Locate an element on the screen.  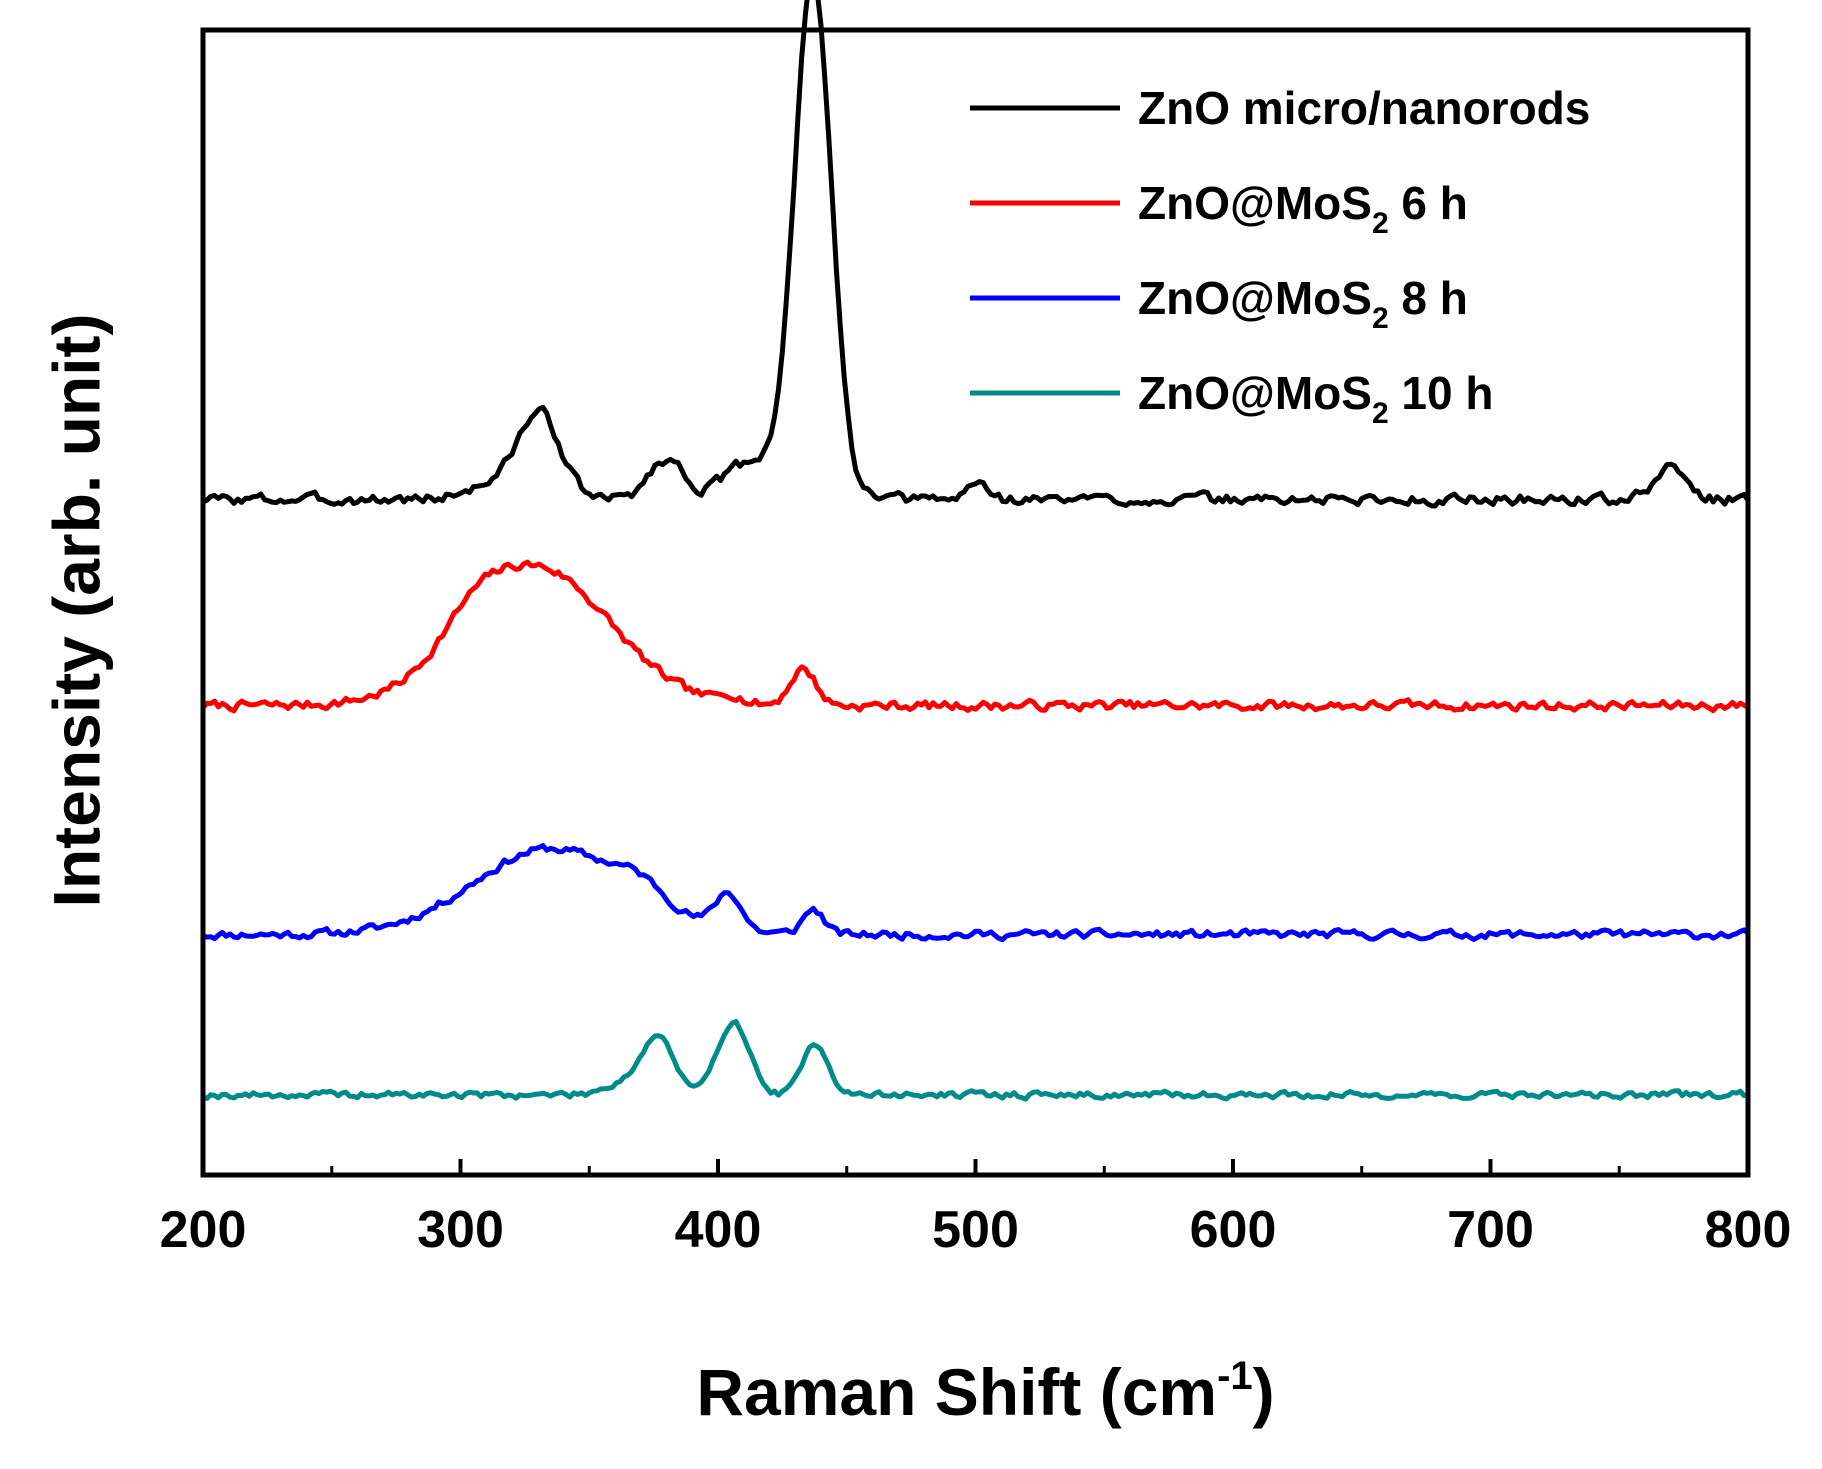
legend-label-2: ZnO@MoS2 6 h is located at coordinates (1303, 208).